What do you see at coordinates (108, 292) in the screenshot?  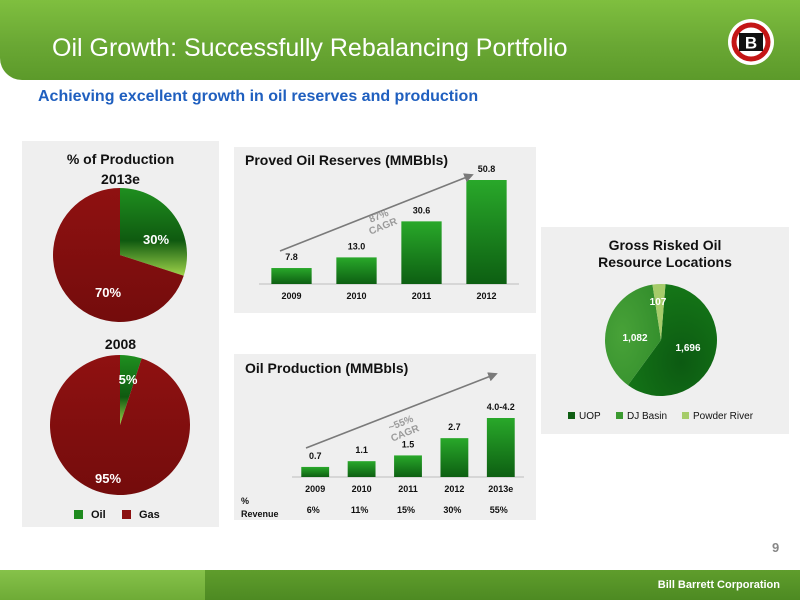 I see `pie-label-gas: 70%` at bounding box center [108, 292].